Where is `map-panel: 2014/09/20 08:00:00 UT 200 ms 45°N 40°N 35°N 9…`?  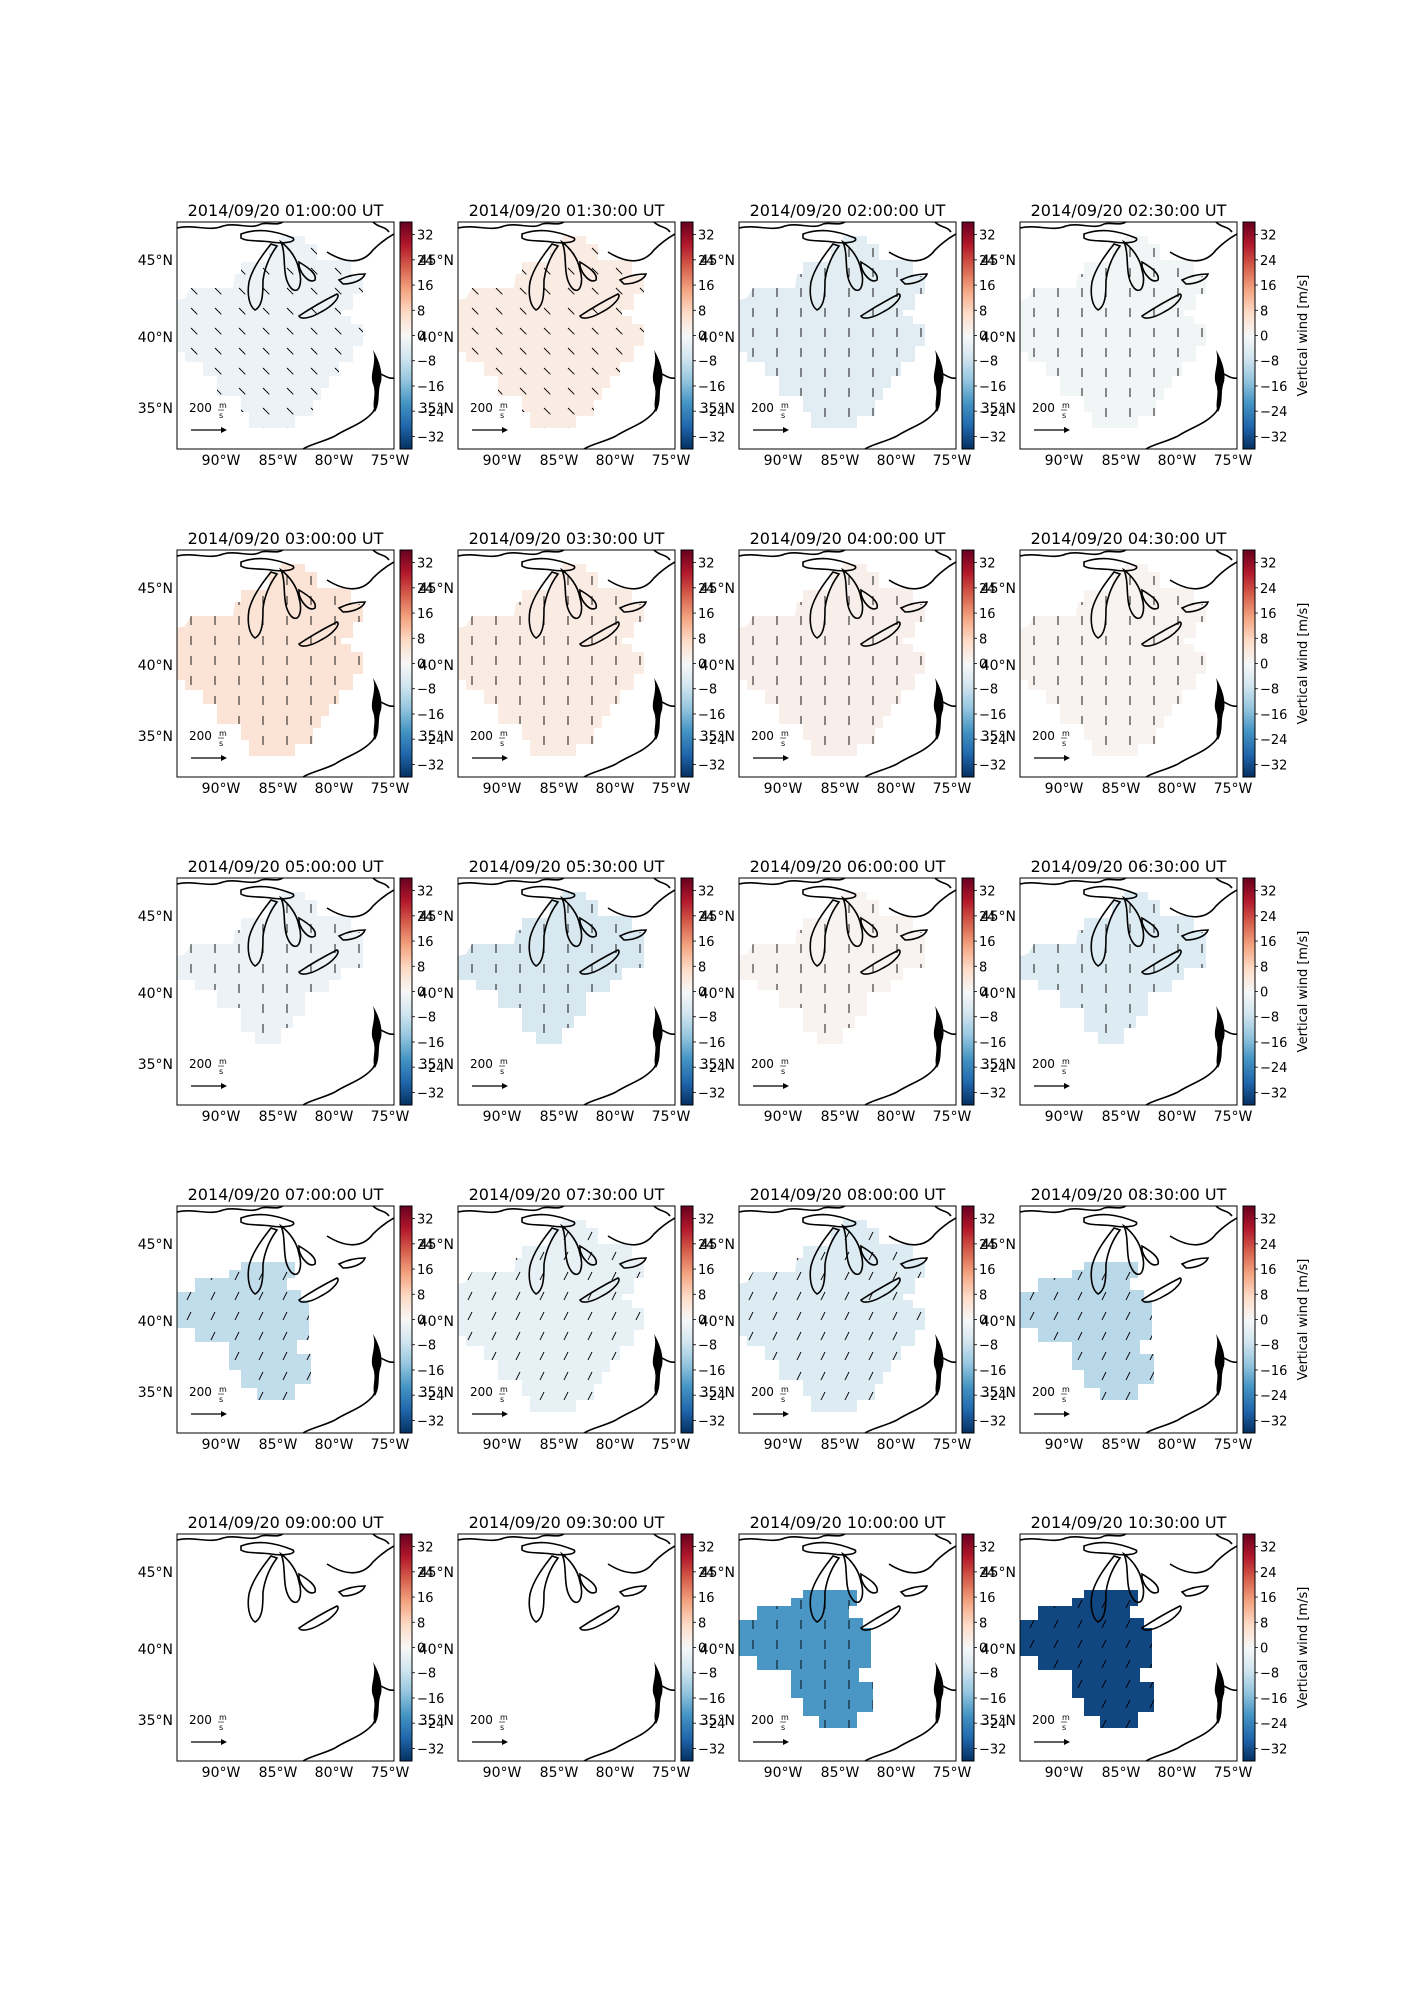
map-panel: 2014/09/20 08:00:00 UT 200 ms 45°N 40°N 35°N 9… is located at coordinates (853, 1319).